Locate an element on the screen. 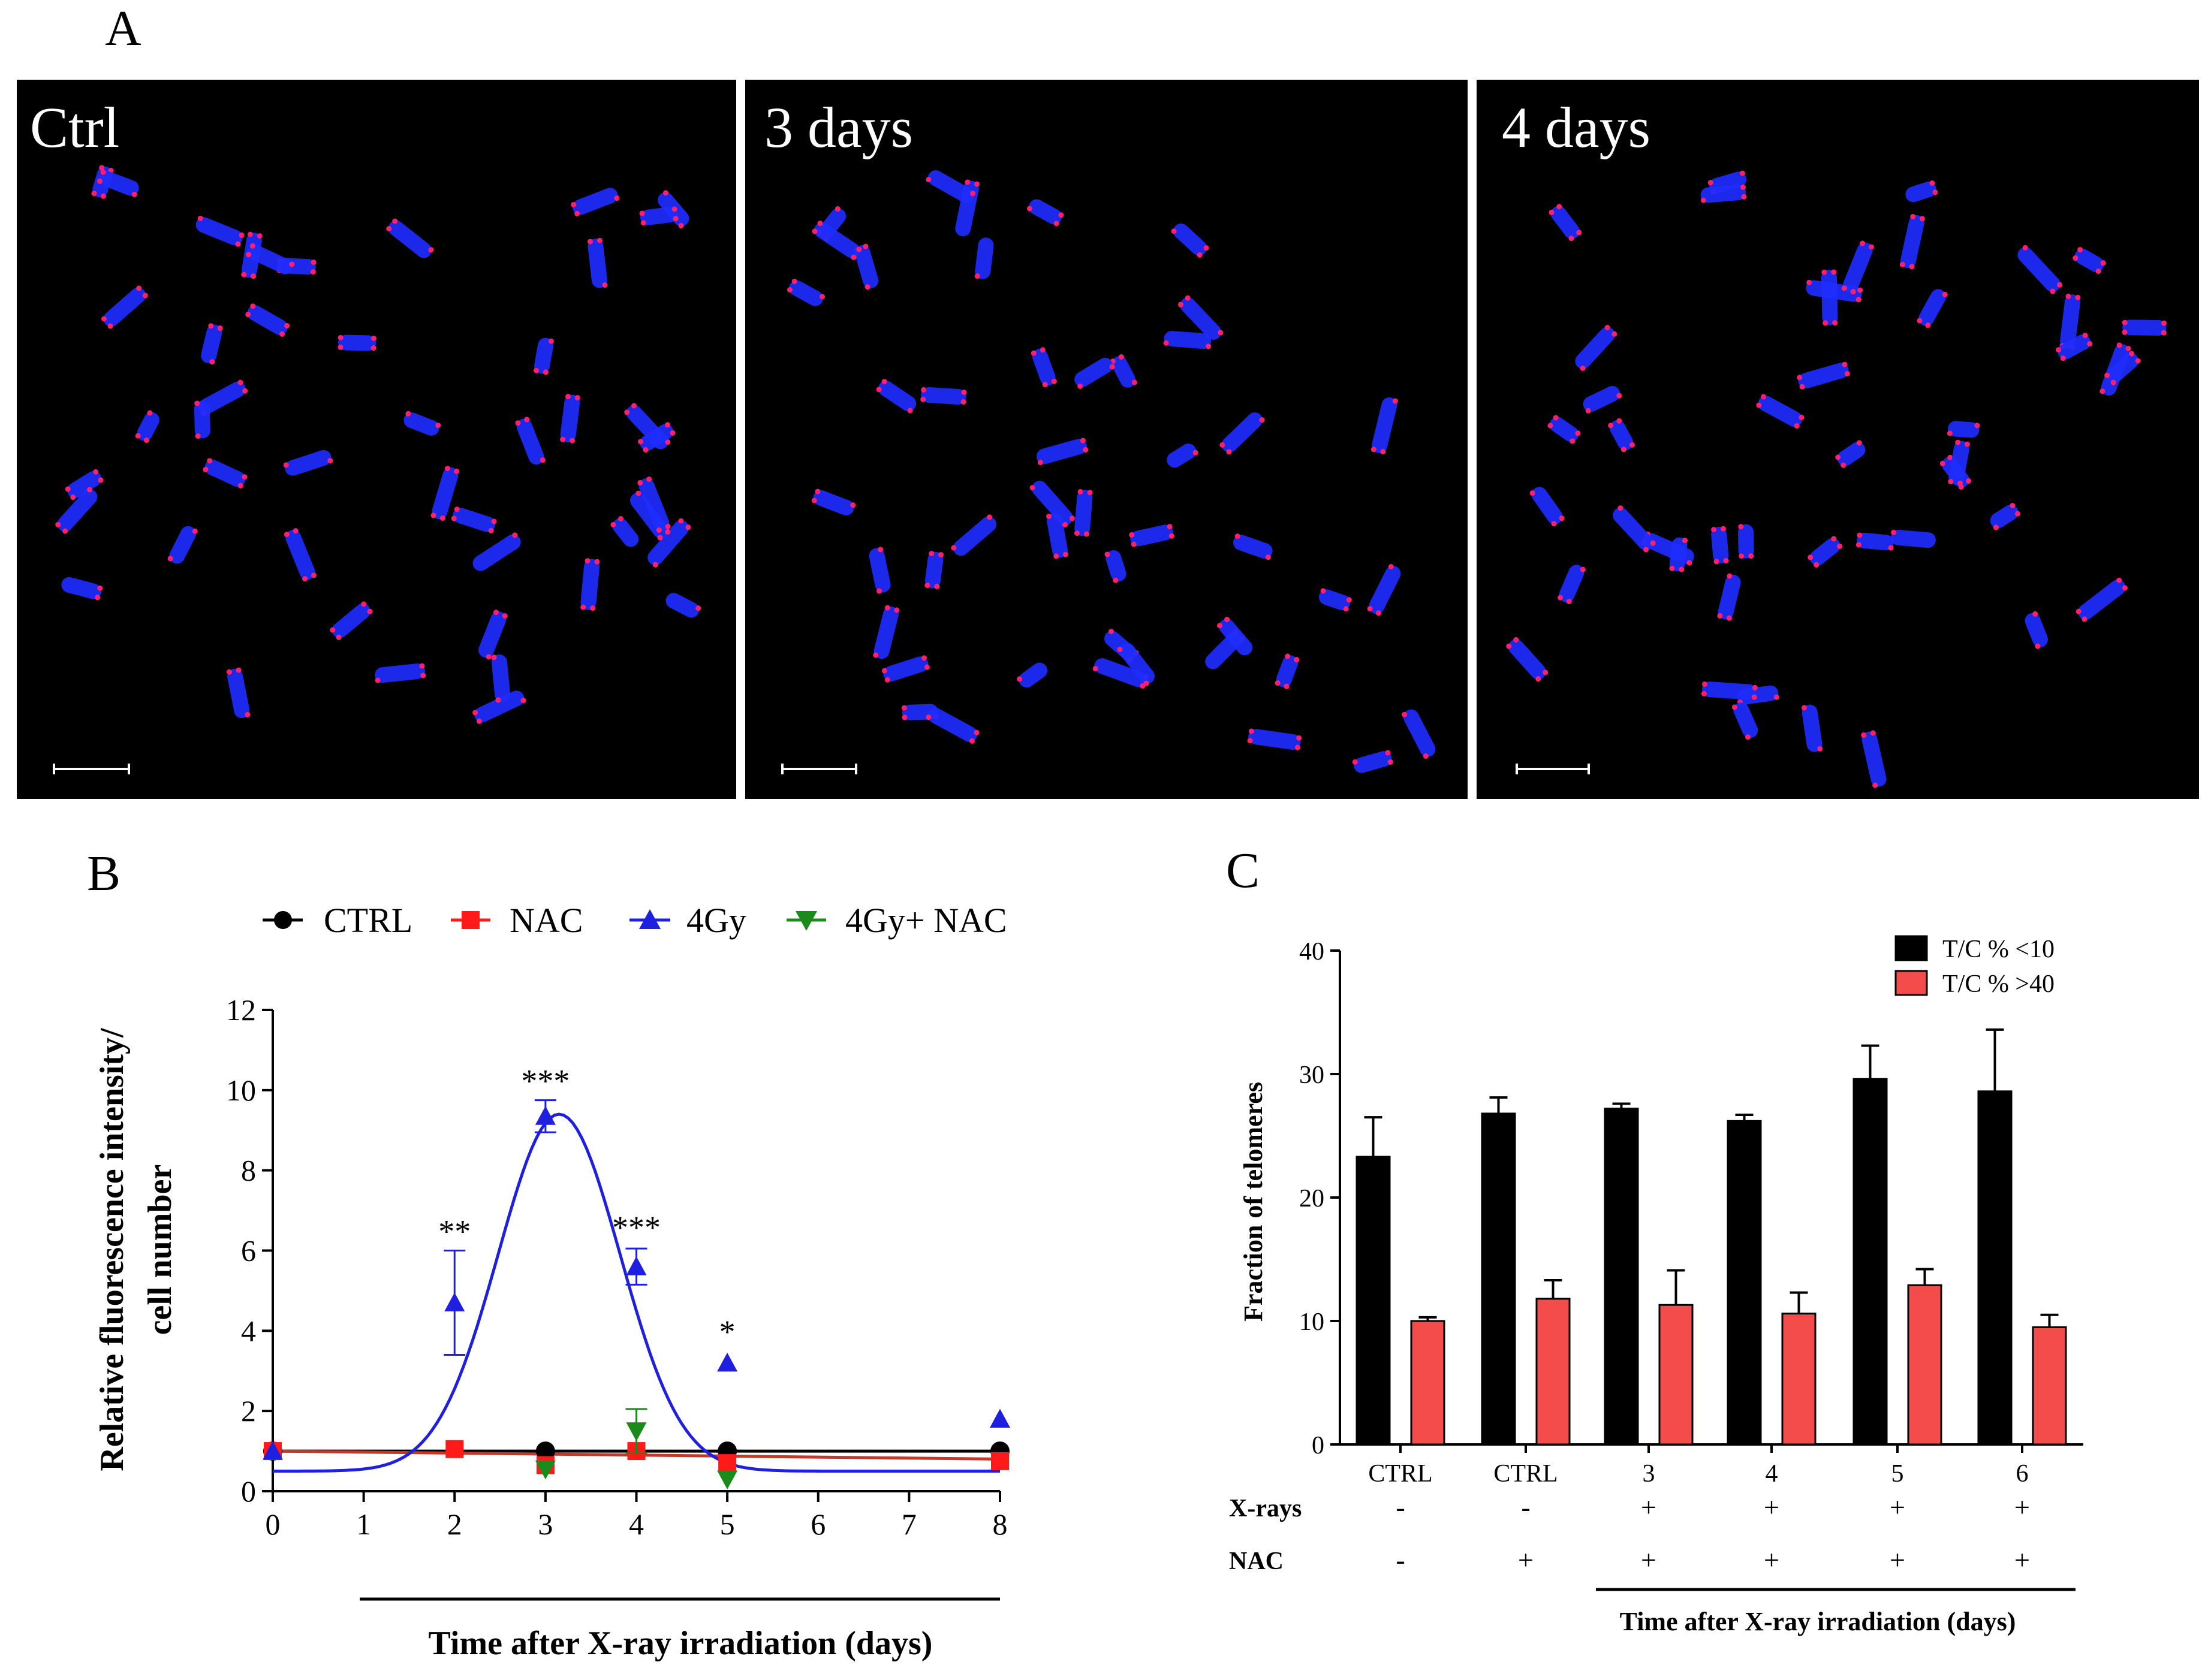  micrograph-label: Ctrl is located at coordinates (74, 127).